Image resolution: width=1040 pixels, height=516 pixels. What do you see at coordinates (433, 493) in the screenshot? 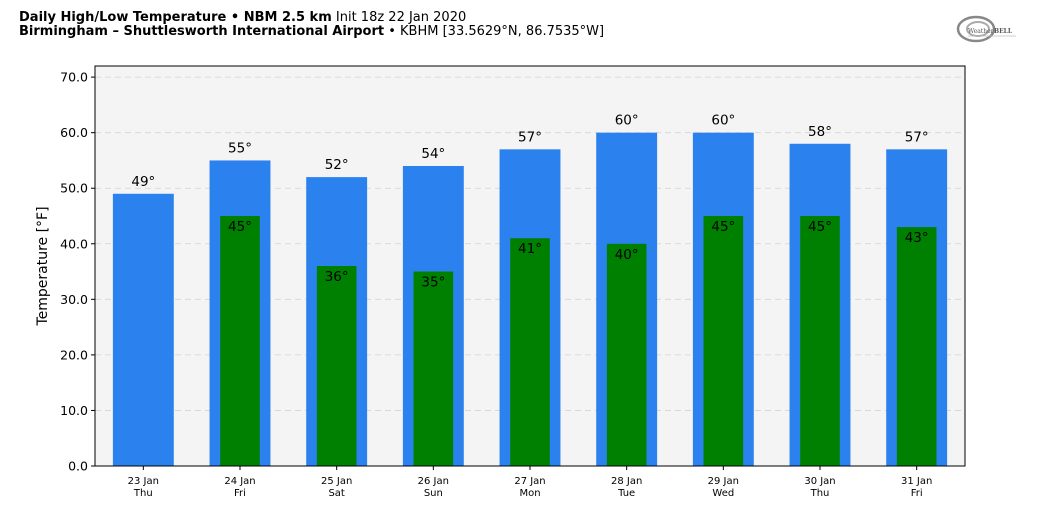
I see `x-tick-day: Sun` at bounding box center [433, 493].